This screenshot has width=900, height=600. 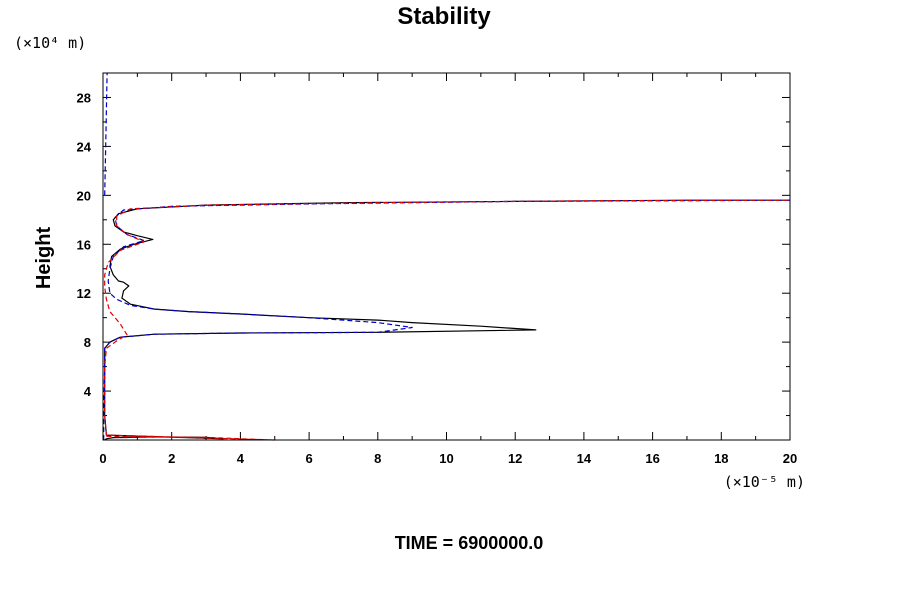 I want to click on x-tick-label: 18, so click(x=721, y=458).